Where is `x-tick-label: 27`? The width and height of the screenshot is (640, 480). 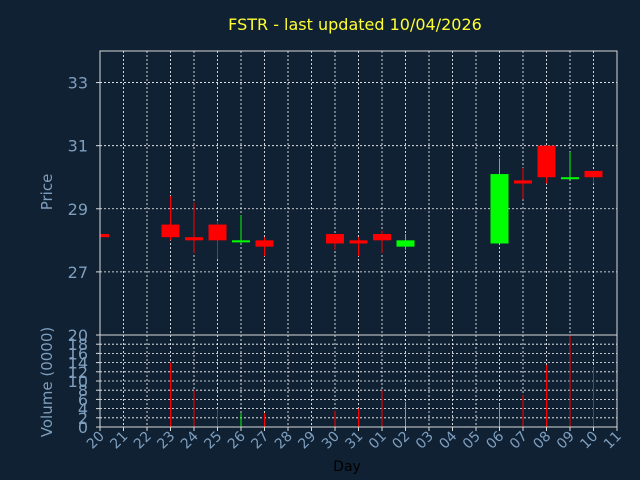
x-tick-label: 27 is located at coordinates (260, 441).